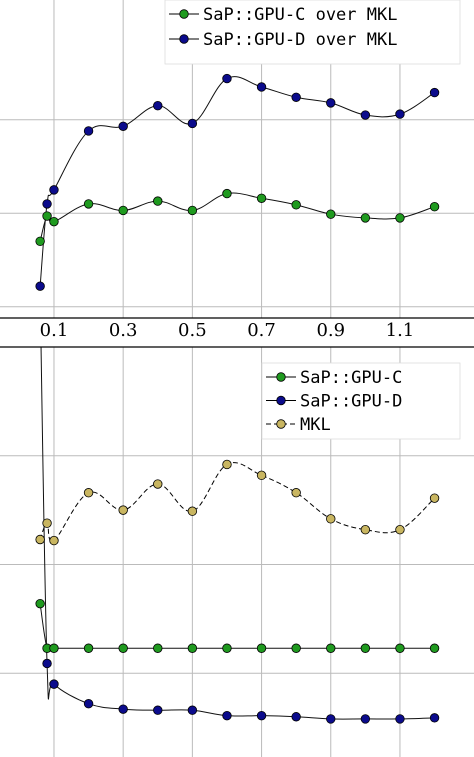 This screenshot has width=474, height=757. What do you see at coordinates (261, 330) in the screenshot?
I see `x-tick-label: 0.7` at bounding box center [261, 330].